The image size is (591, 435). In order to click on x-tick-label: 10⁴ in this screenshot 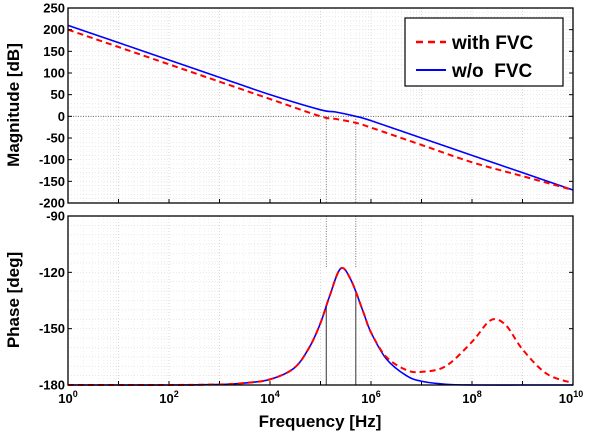, I will do `click(269, 397)`.